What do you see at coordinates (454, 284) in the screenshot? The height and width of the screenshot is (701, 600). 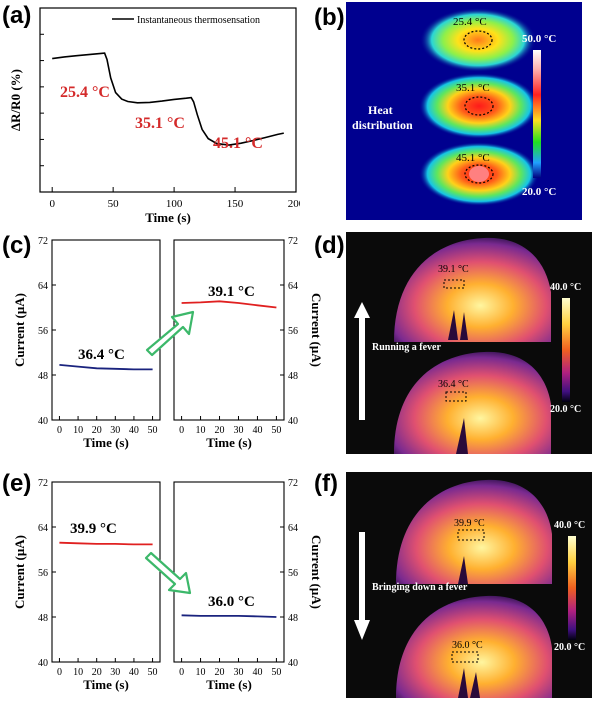 I see `spot-marker-d1` at bounding box center [454, 284].